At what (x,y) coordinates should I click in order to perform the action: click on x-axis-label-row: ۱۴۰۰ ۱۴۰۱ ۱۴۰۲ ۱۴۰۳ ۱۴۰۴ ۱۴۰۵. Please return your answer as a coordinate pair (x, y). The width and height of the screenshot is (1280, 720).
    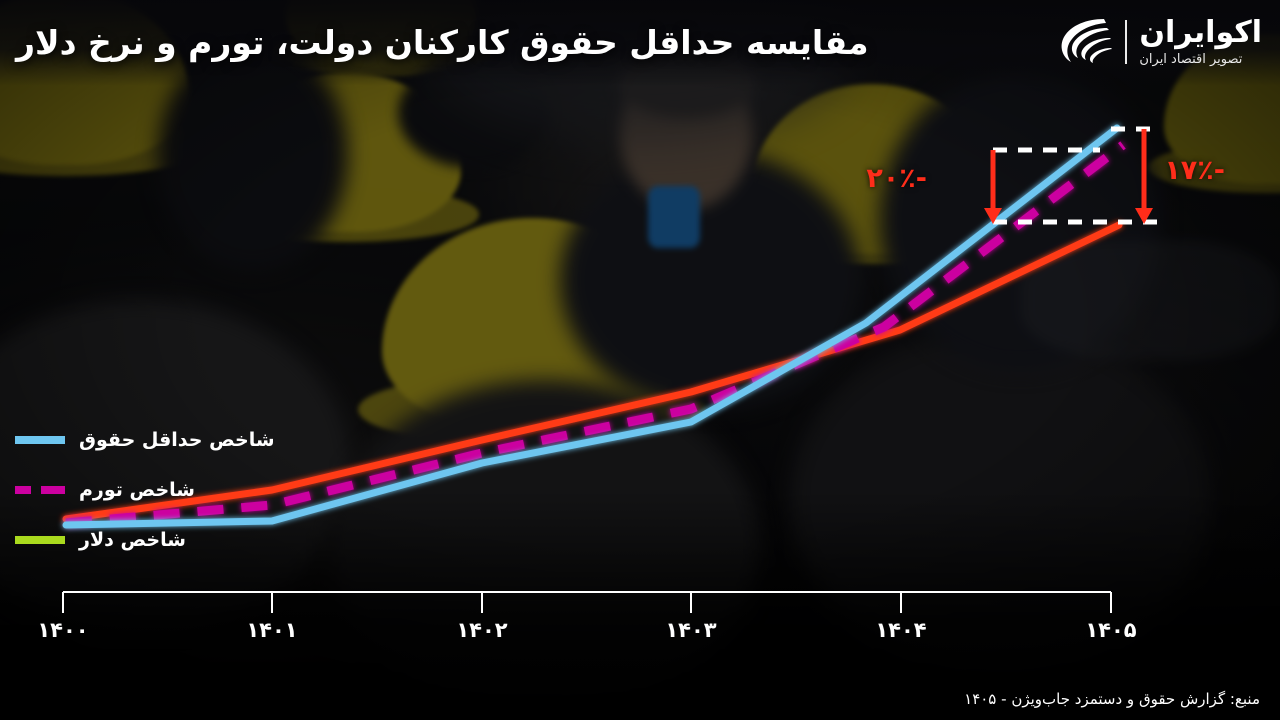
    Looking at the image, I should click on (640, 638).